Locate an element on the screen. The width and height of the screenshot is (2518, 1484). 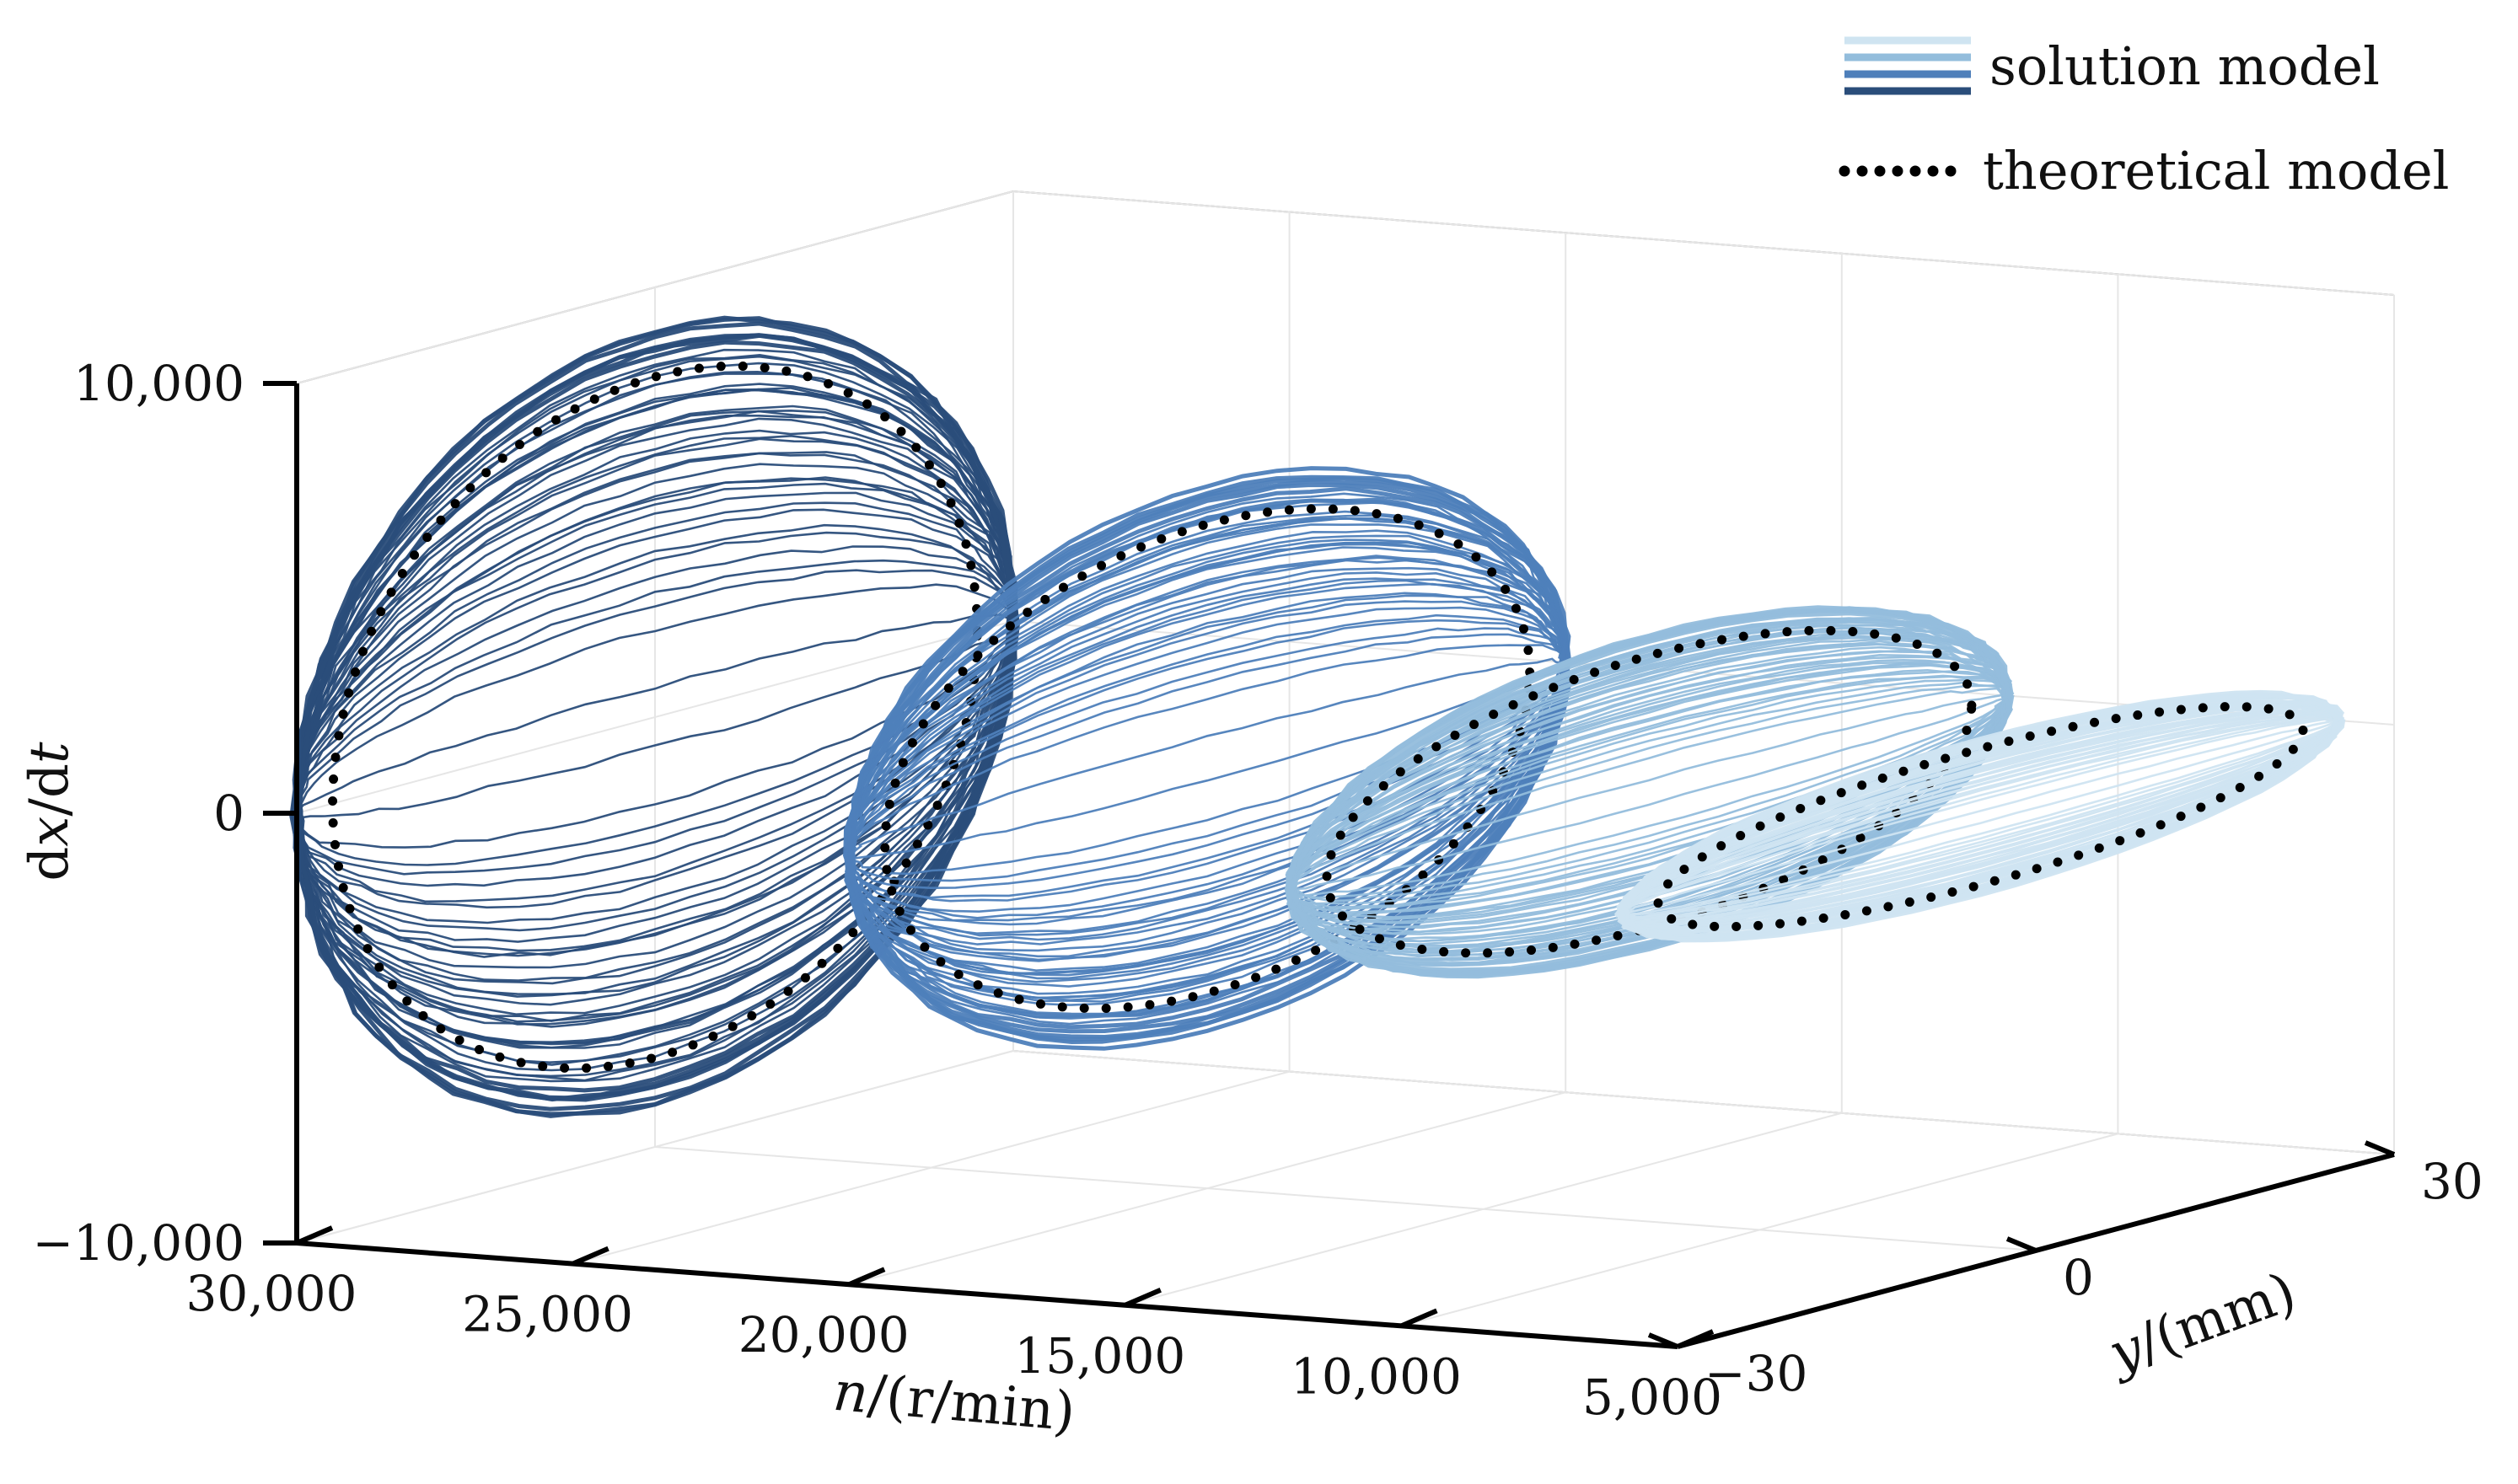
solution-curve is located at coordinates (1981, 816).